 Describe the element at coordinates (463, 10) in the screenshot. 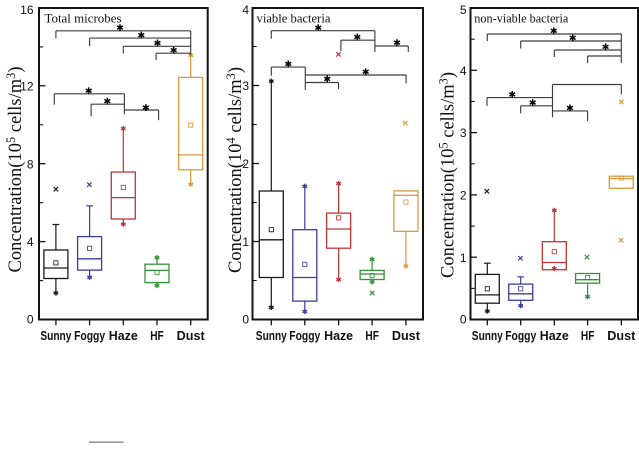

I see `svg-text: 5` at that location.